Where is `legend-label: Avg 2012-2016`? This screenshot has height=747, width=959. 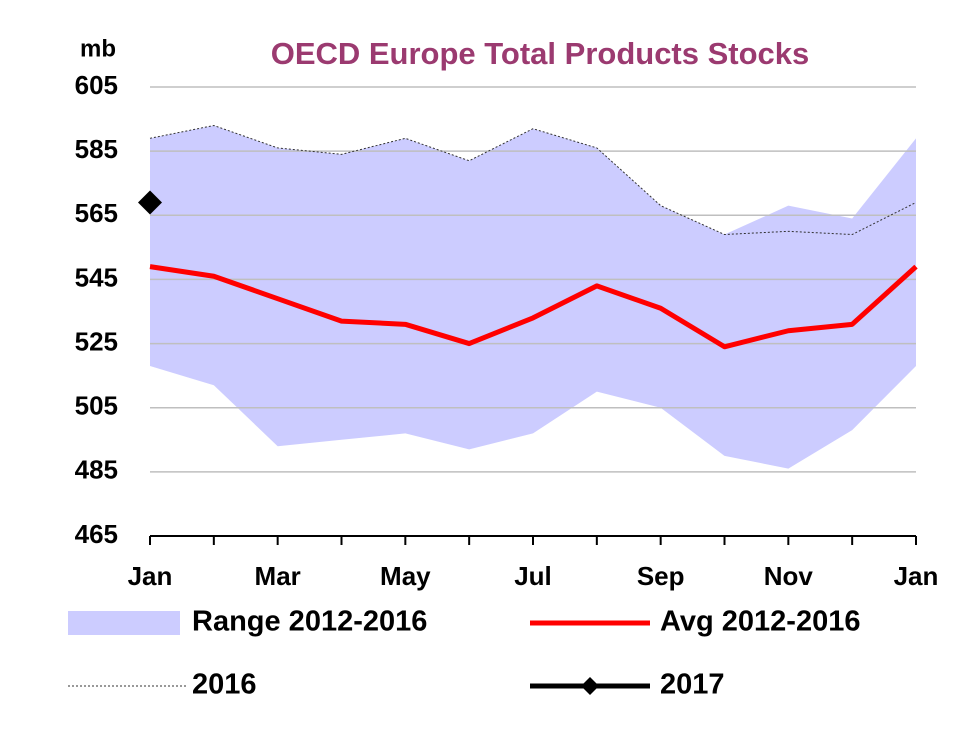 legend-label: Avg 2012-2016 is located at coordinates (760, 622).